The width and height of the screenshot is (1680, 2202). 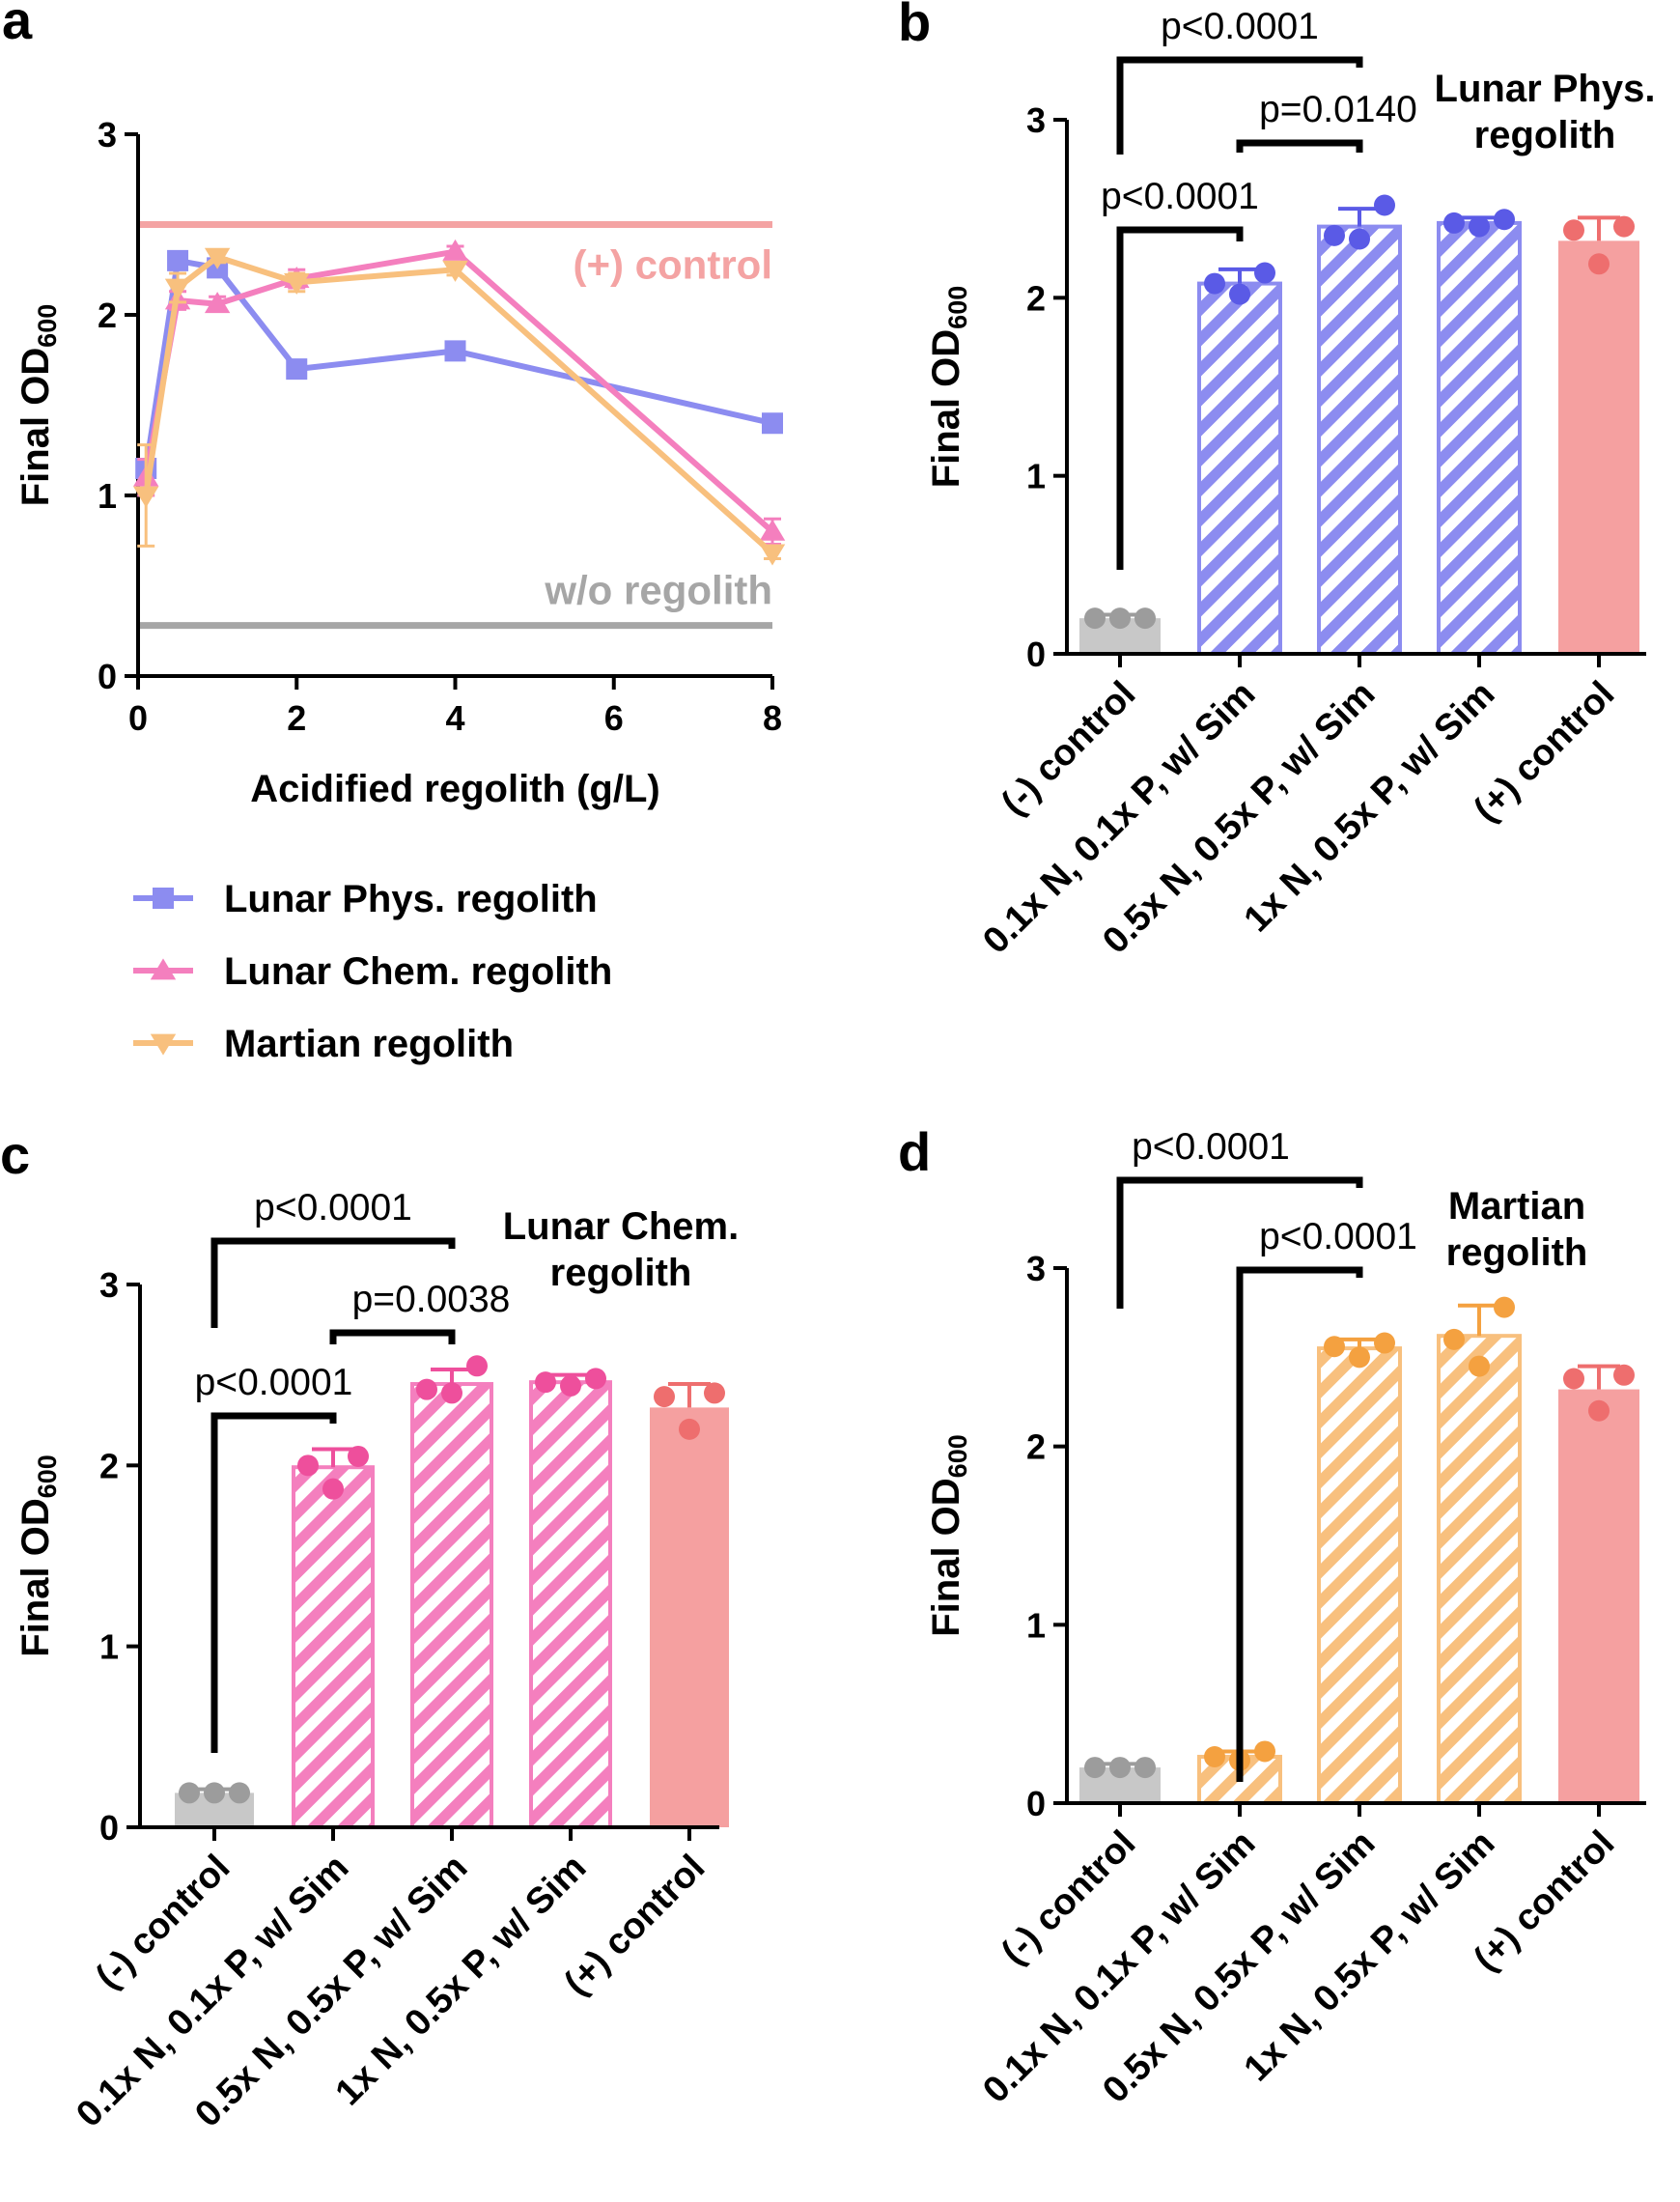 I want to click on panel-a-y-tick-label: 1, so click(x=108, y=496).